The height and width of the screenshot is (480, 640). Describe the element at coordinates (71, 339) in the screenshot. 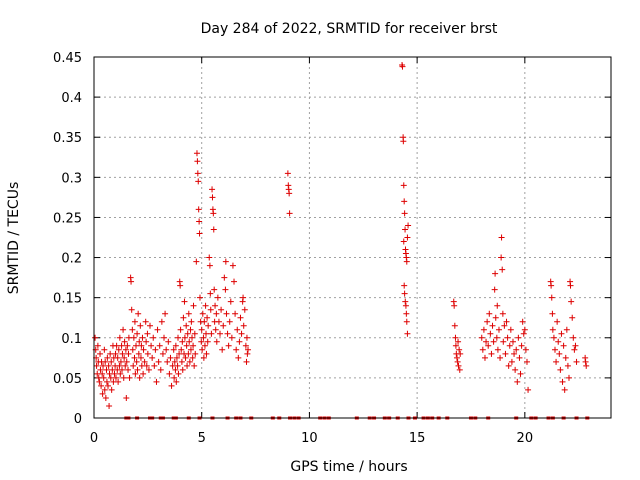

I see `y-tick-label: 0.1` at that location.